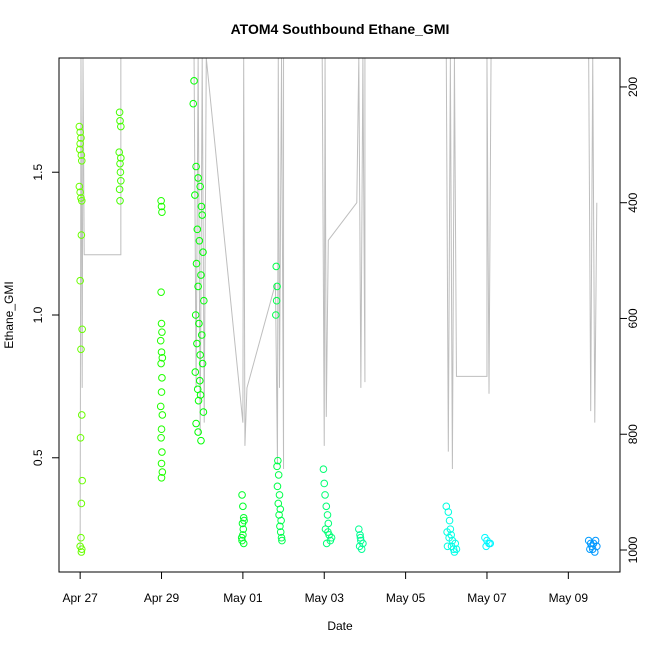  Describe the element at coordinates (633, 202) in the screenshot. I see `y2-tick-label: 400` at that location.